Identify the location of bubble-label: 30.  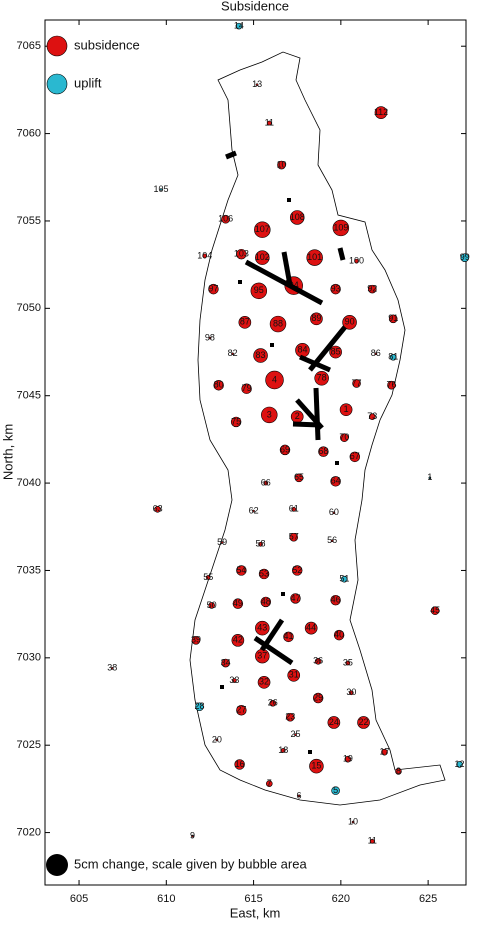
(351, 692).